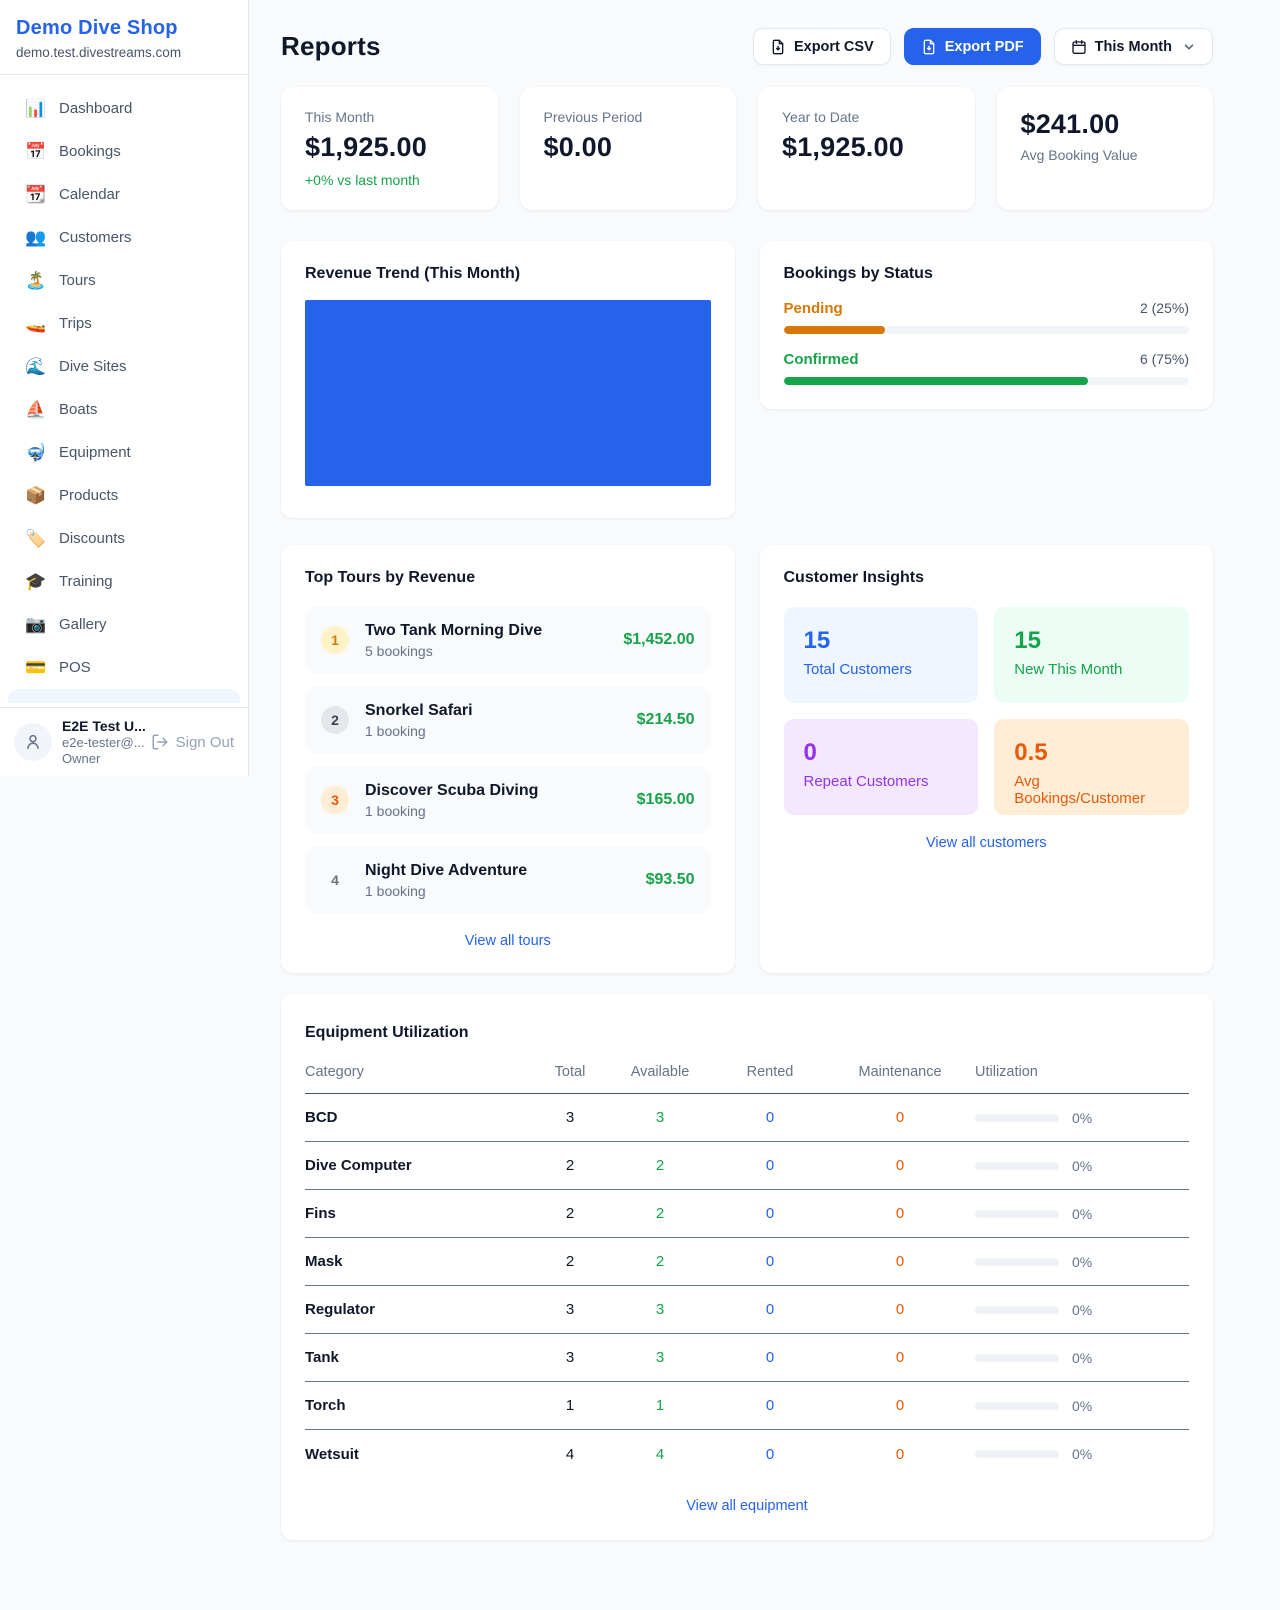 The width and height of the screenshot is (1280, 1610). Describe the element at coordinates (124, 696) in the screenshot. I see `sidebar-item-reports-active-clipped` at that location.